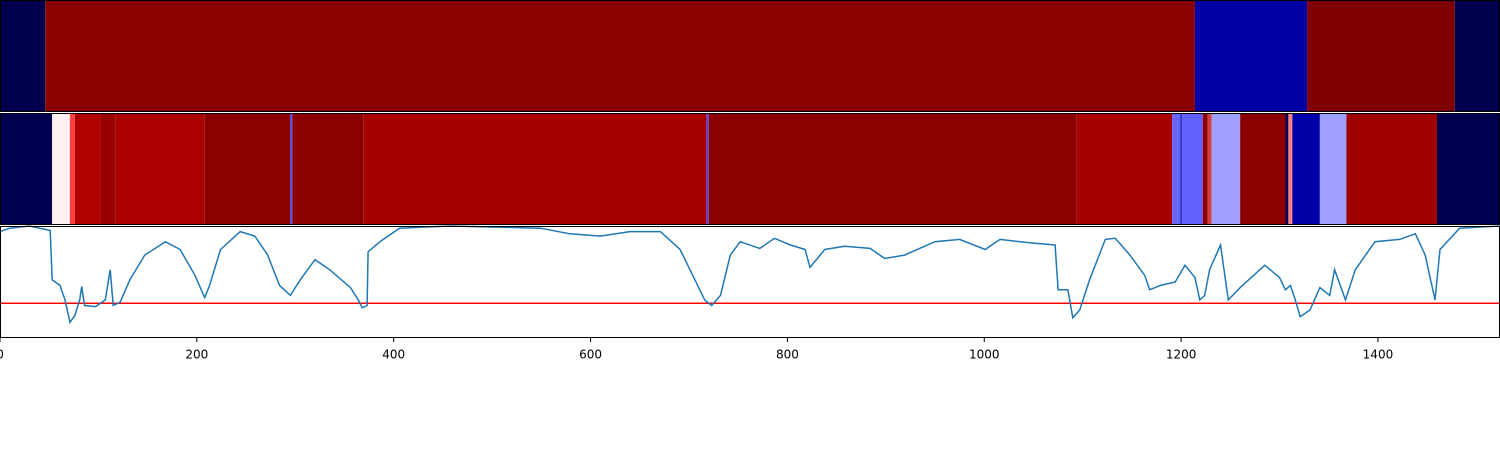 The image size is (1500, 454). Describe the element at coordinates (196, 355) in the screenshot. I see `x-tick-label: 200` at that location.